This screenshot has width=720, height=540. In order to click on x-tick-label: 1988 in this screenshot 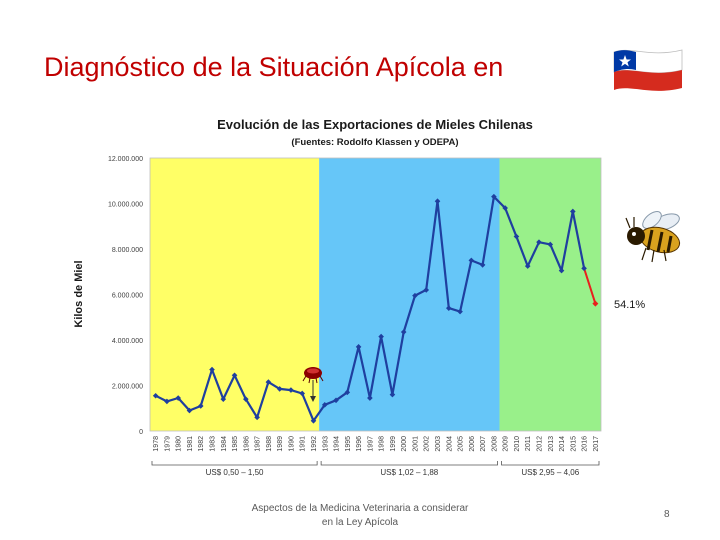, I will do `click(269, 444)`.